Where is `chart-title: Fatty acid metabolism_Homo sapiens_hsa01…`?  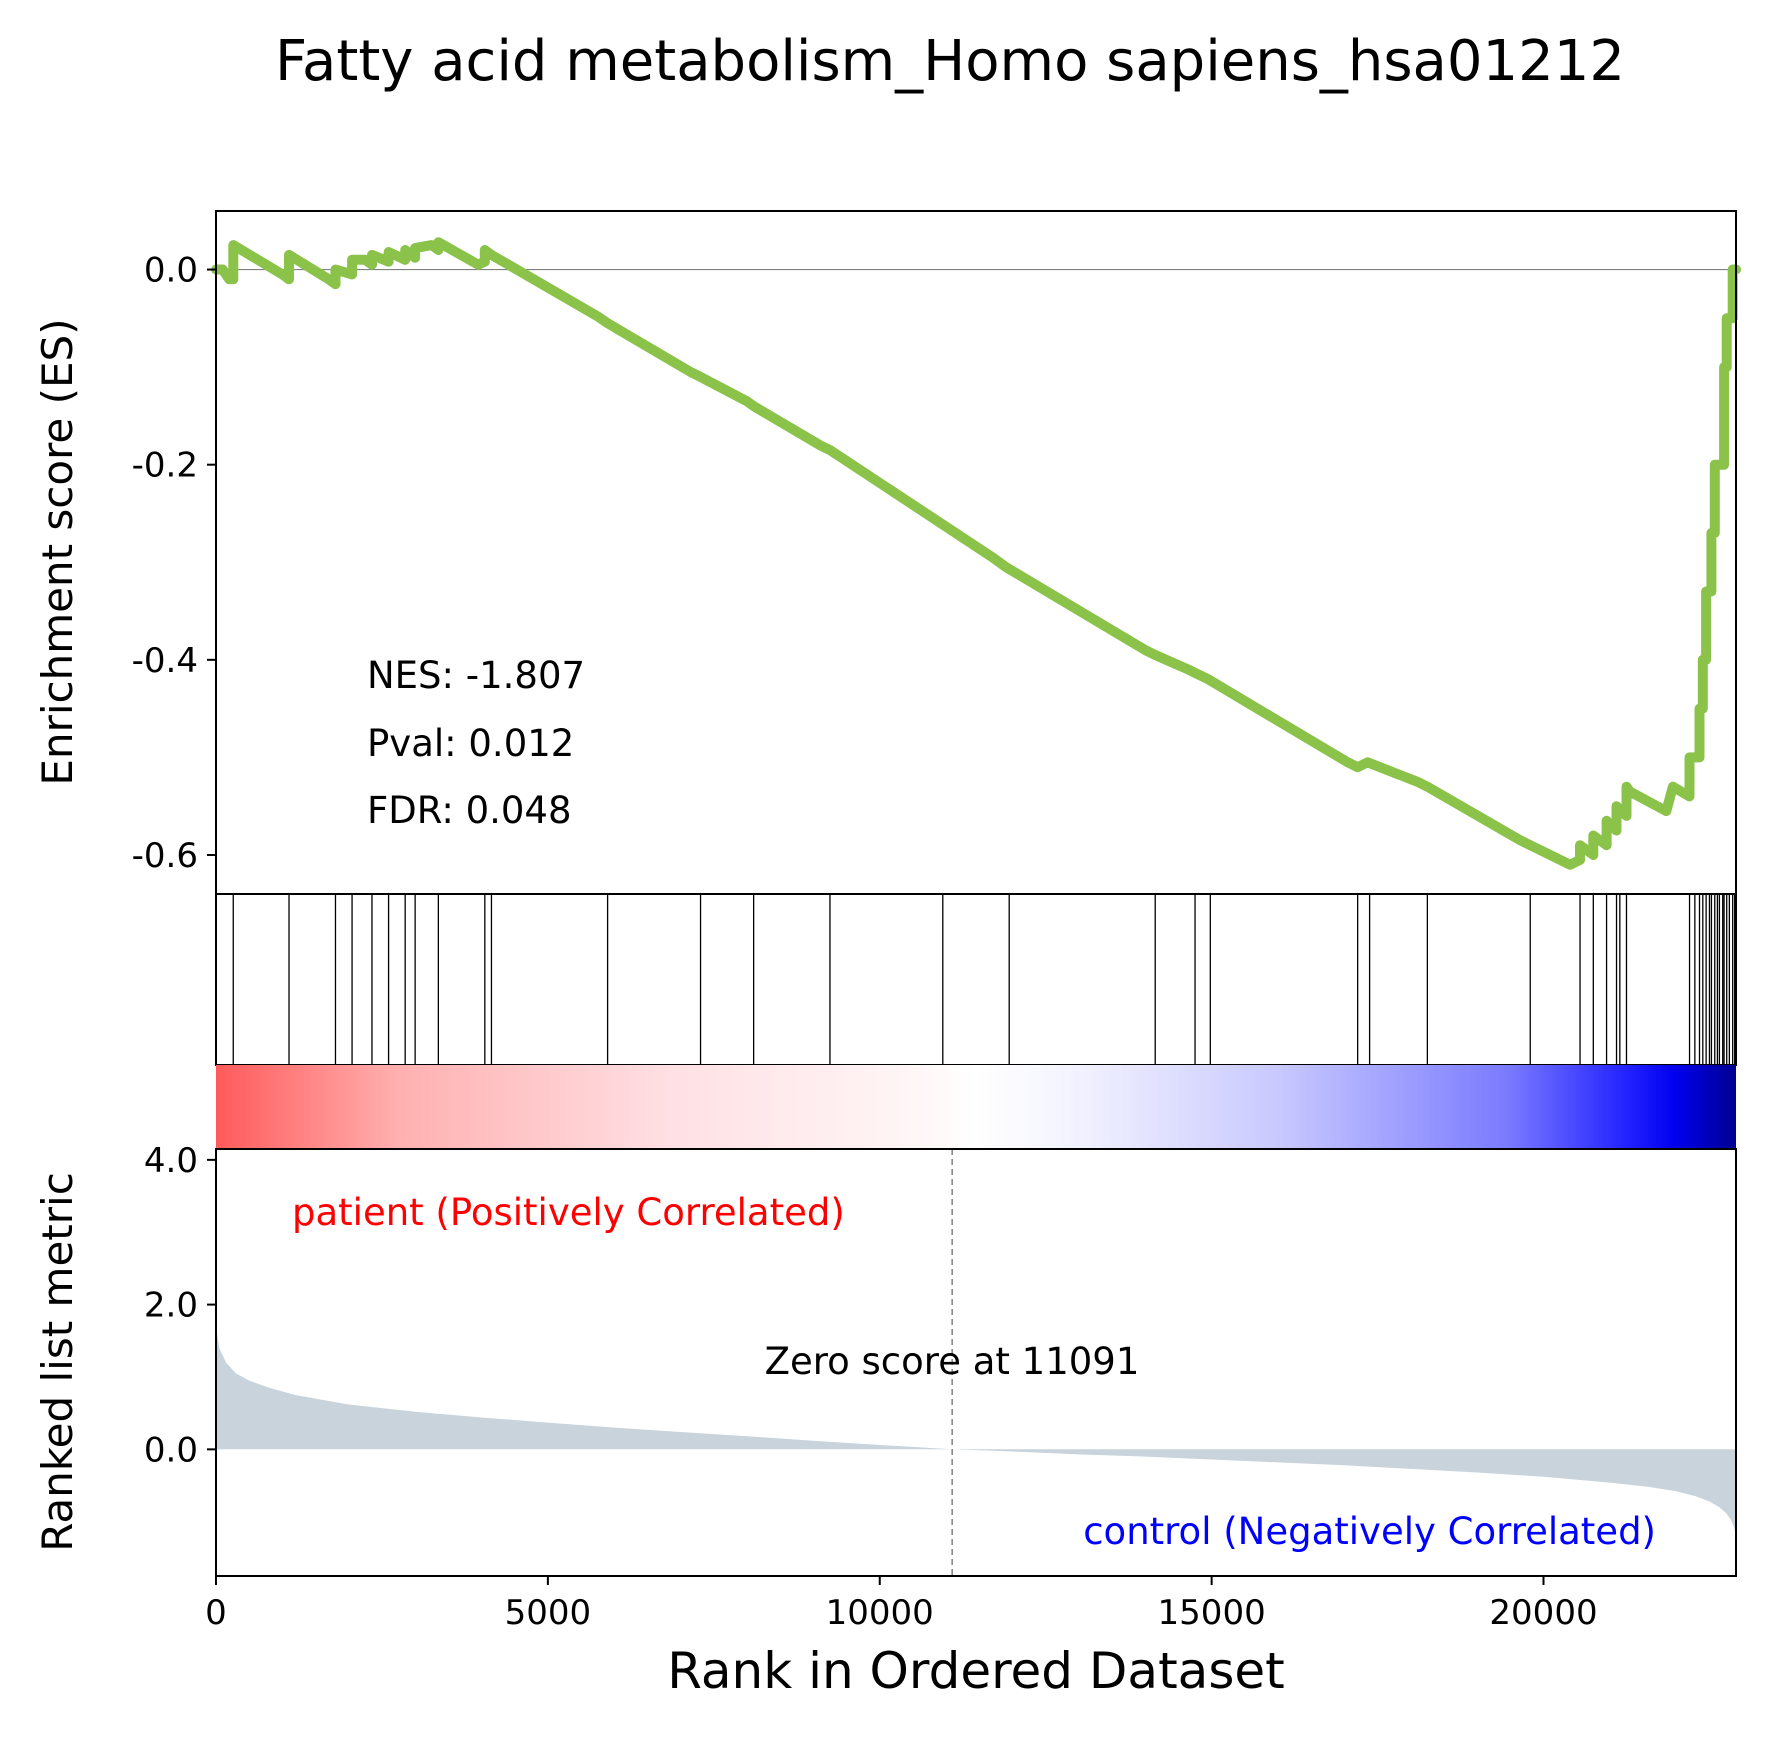 chart-title: Fatty acid metabolism_Homo sapiens_hsa01… is located at coordinates (950, 61).